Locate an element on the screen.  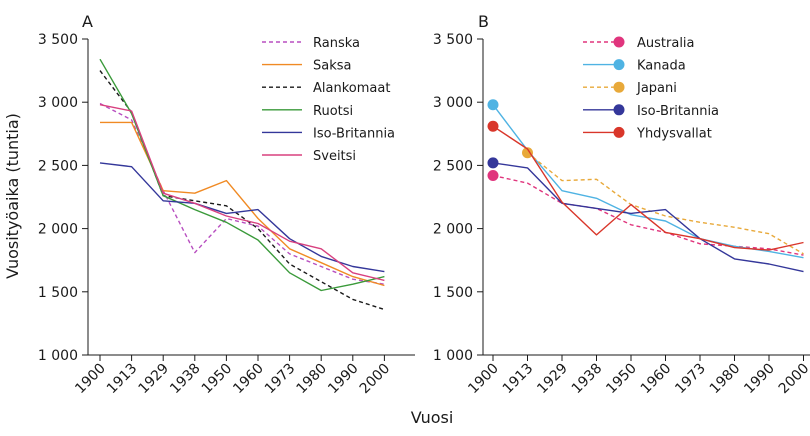
pb-legend-marker-yhdysvallat is located at coordinates (619, 132).